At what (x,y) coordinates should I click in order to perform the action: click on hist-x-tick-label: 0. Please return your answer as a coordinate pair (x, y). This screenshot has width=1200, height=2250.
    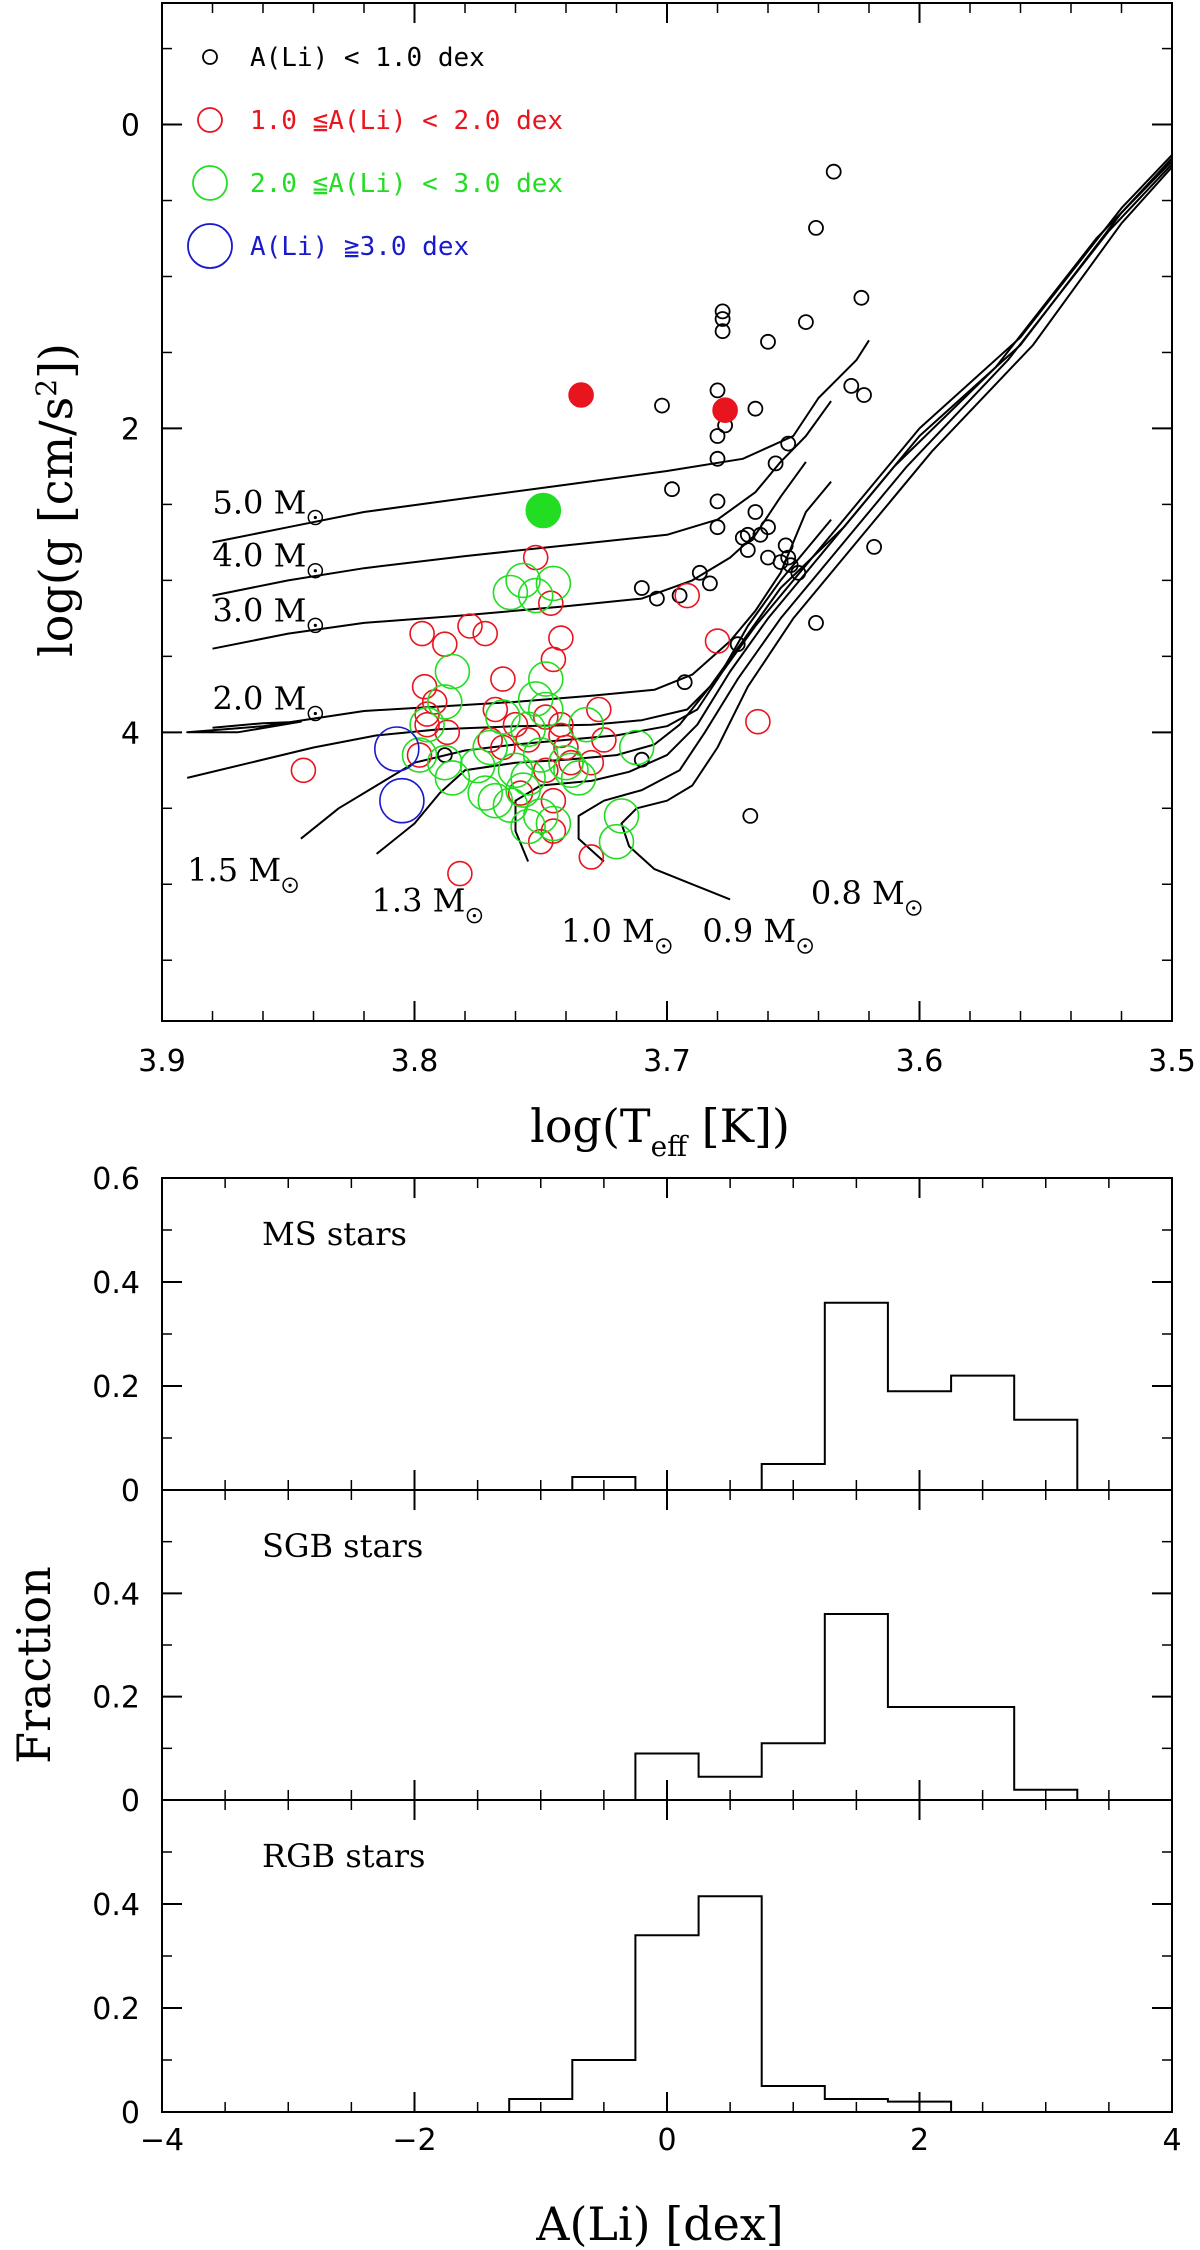
    Looking at the image, I should click on (666, 2140).